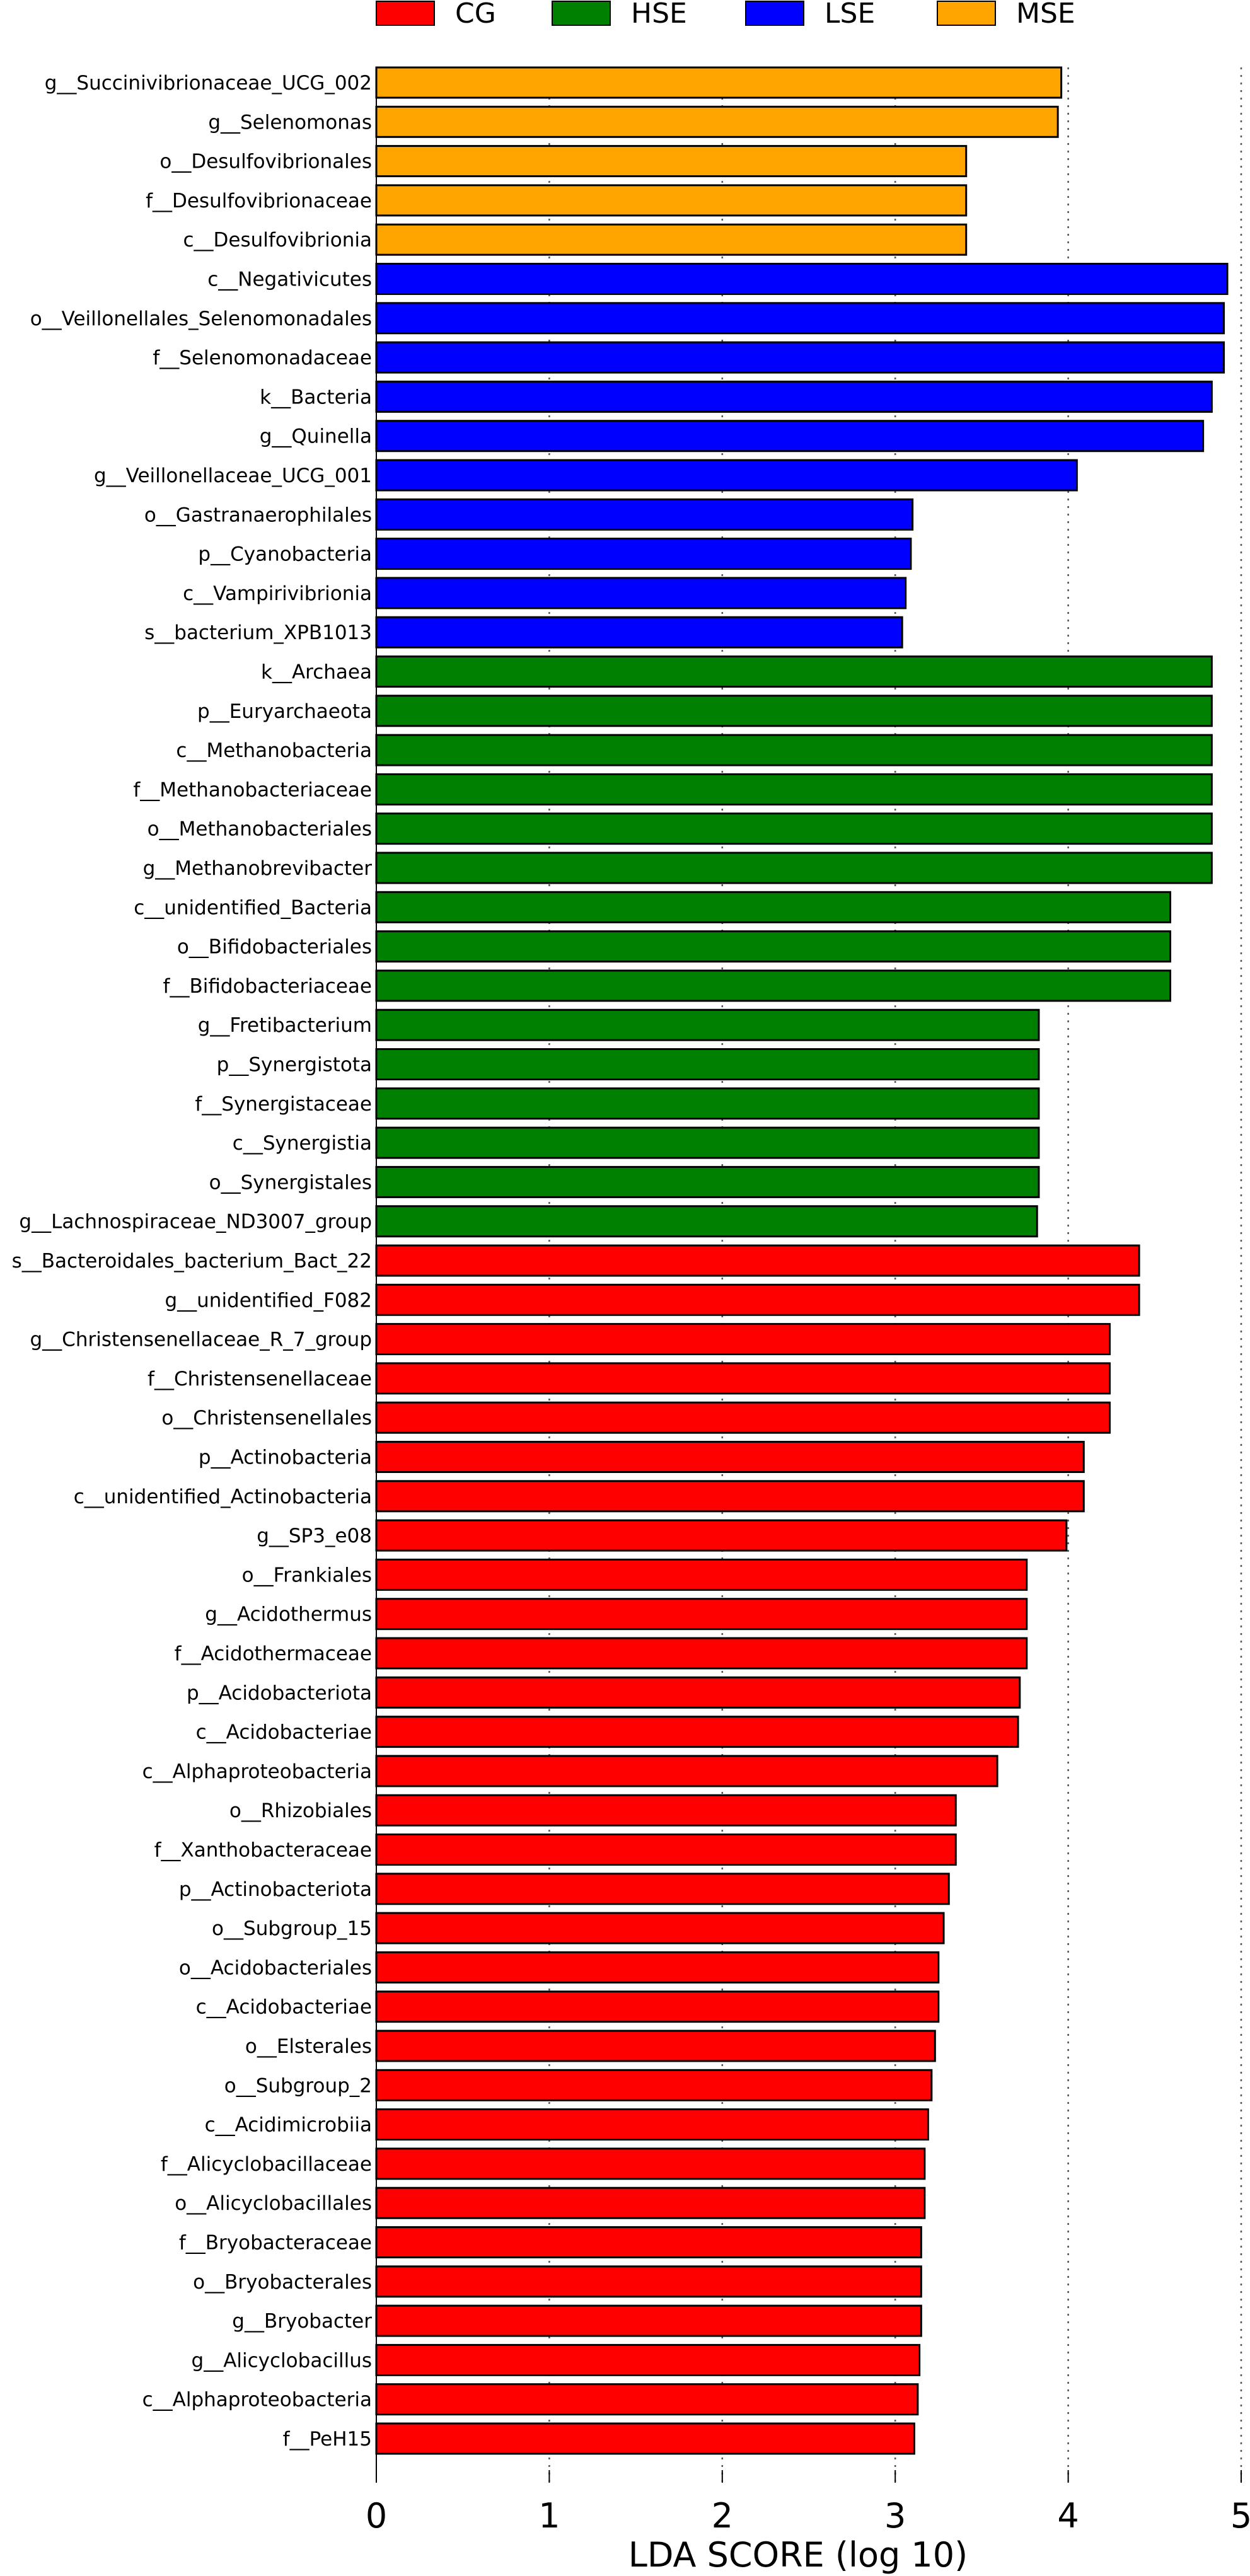 The width and height of the screenshot is (1250, 2576). What do you see at coordinates (273, 1654) in the screenshot?
I see `bar-label-40: f__Acidothermaceae` at bounding box center [273, 1654].